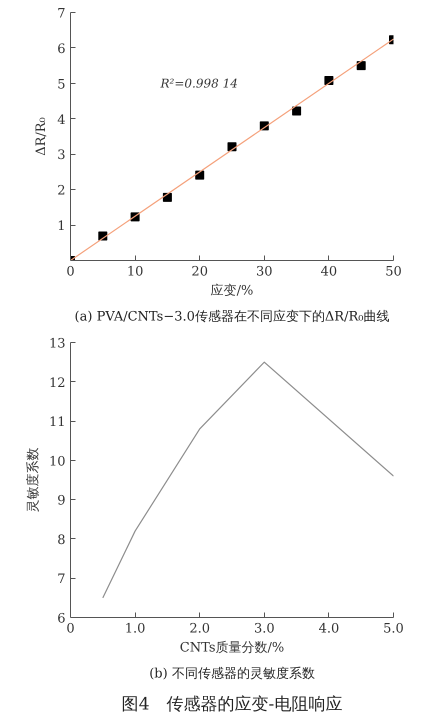 The height and width of the screenshot is (719, 433). I want to click on annotation: R²=0.998 14, so click(199, 83).